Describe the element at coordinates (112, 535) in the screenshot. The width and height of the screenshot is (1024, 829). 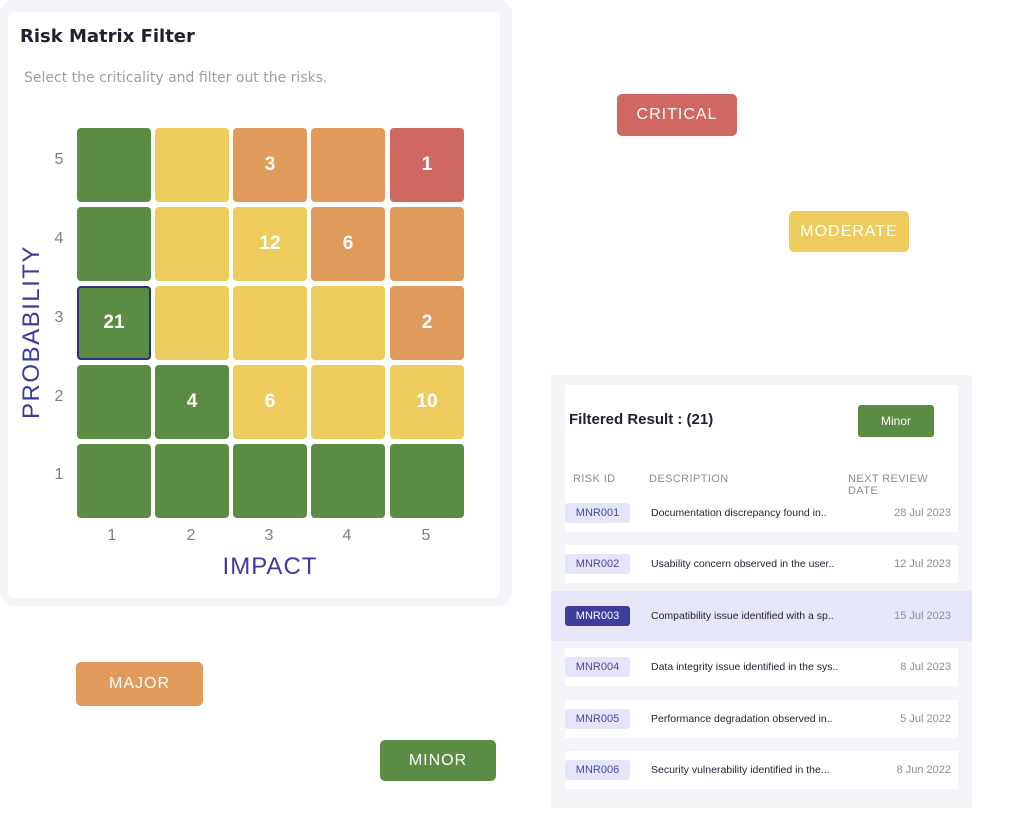
I see `x-tick-1: 1` at that location.